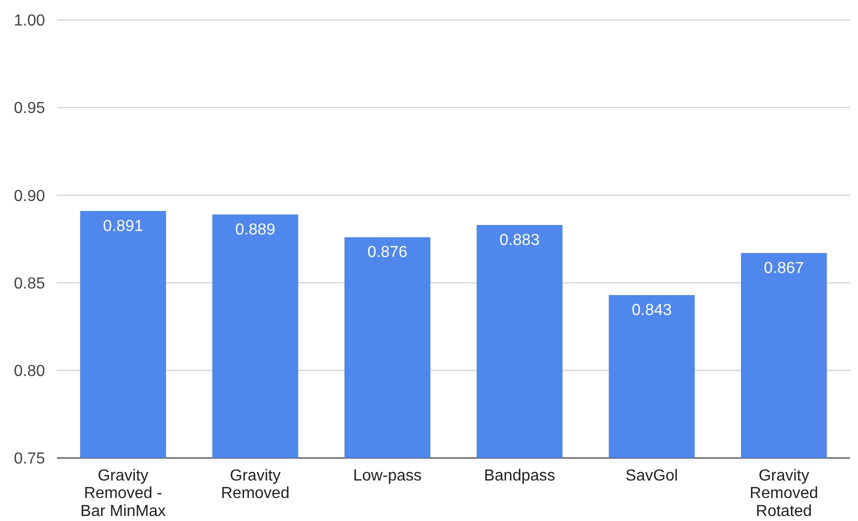  What do you see at coordinates (520, 240) in the screenshot?
I see `data-label: 0.883` at bounding box center [520, 240].